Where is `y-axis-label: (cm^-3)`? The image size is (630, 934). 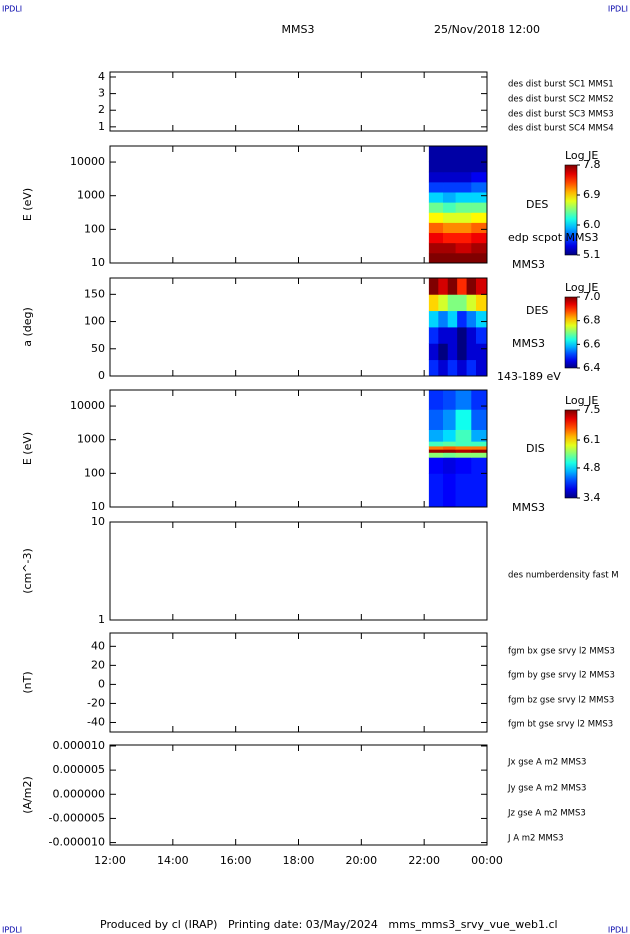
y-axis-label: (cm^-3) is located at coordinates (27, 571).